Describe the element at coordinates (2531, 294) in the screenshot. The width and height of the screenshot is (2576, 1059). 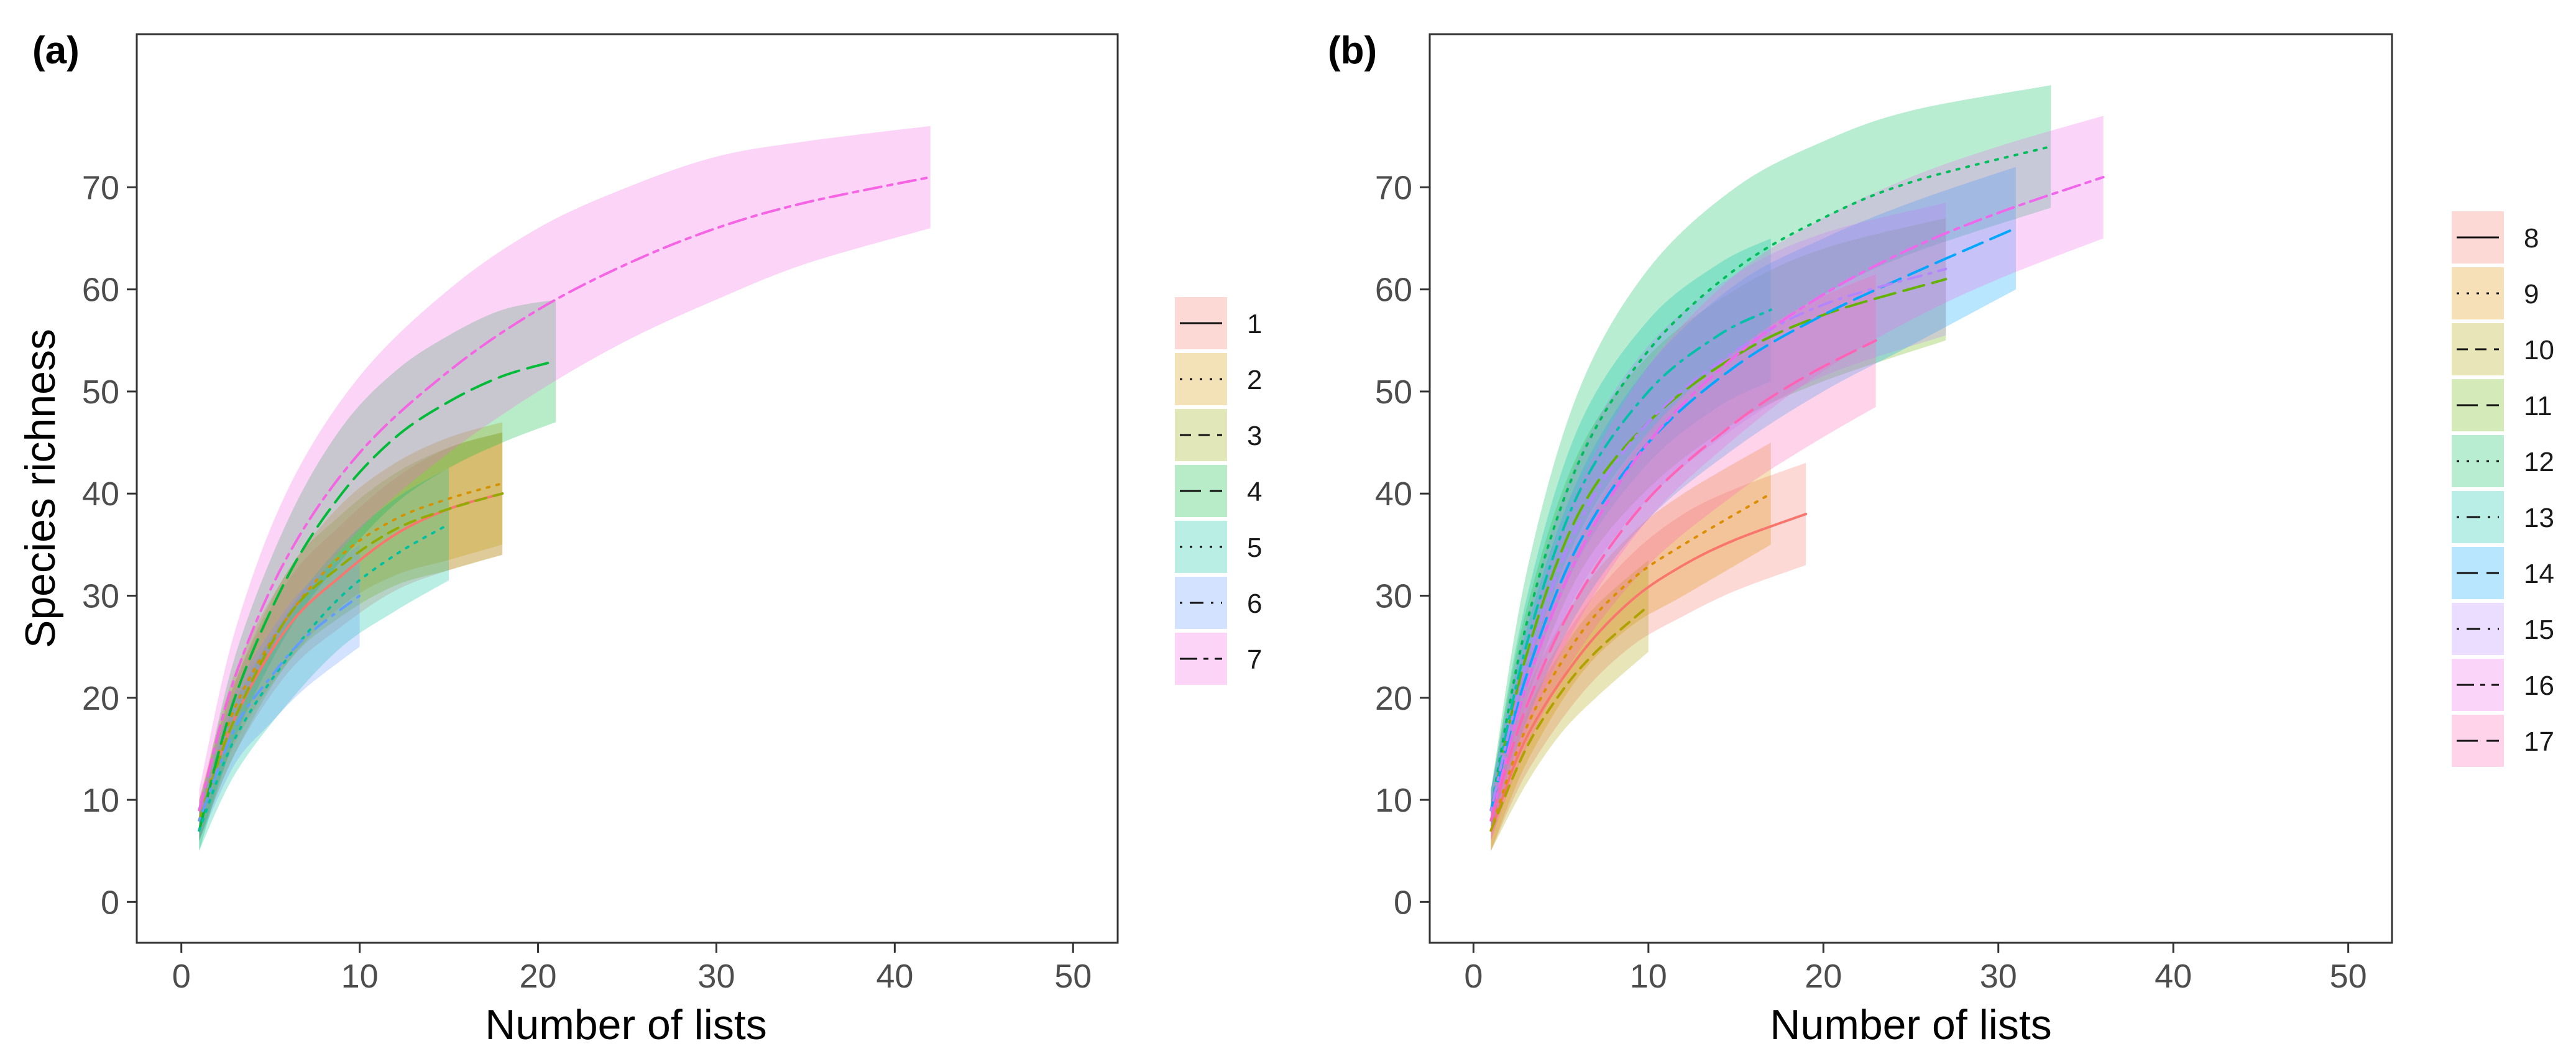
I see `legend-label: 9` at that location.